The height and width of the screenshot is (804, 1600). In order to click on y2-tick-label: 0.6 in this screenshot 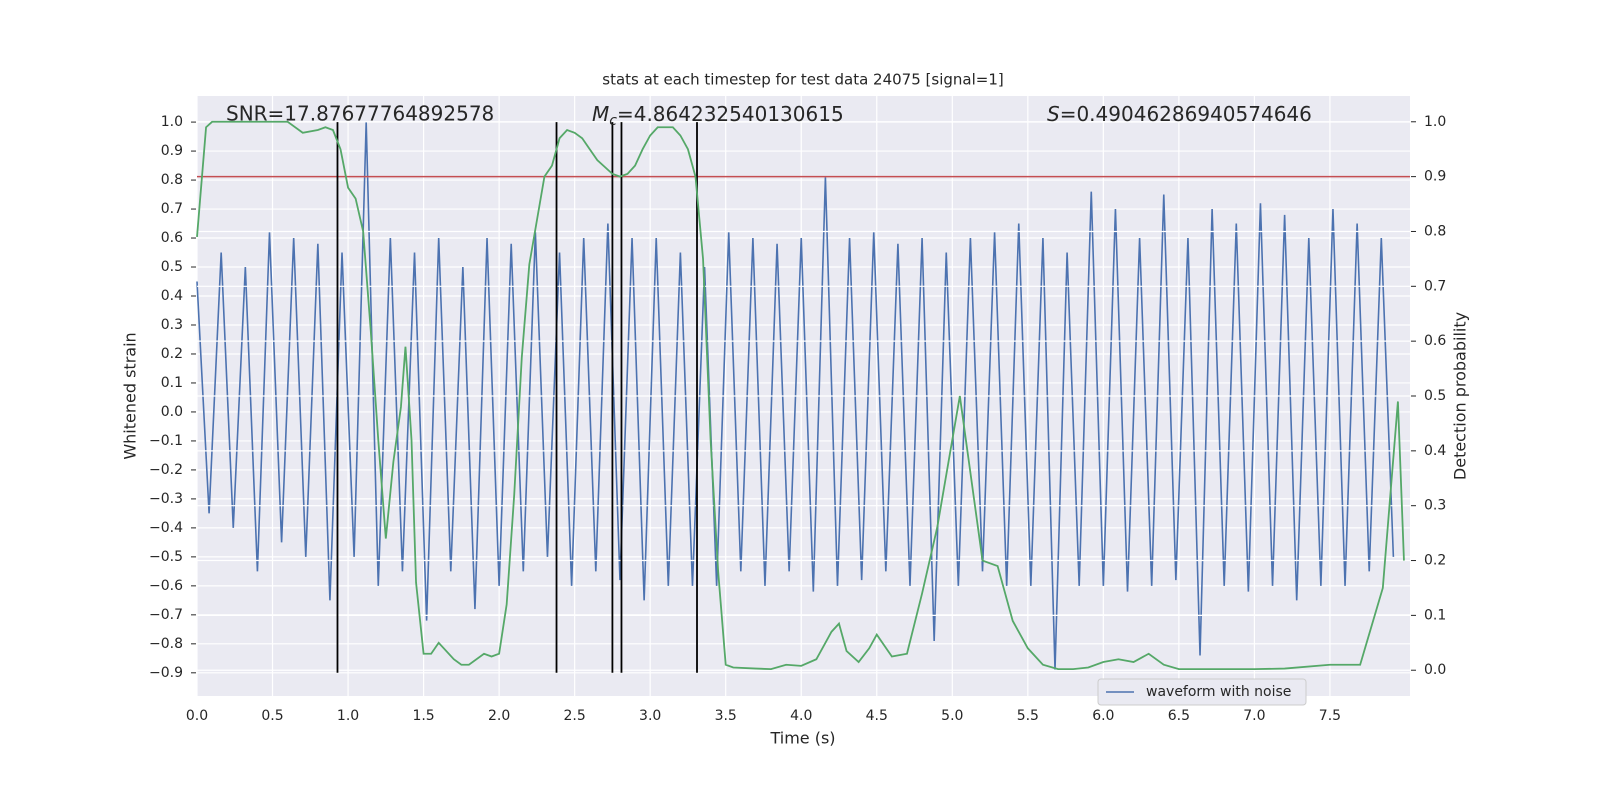, I will do `click(1435, 341)`.